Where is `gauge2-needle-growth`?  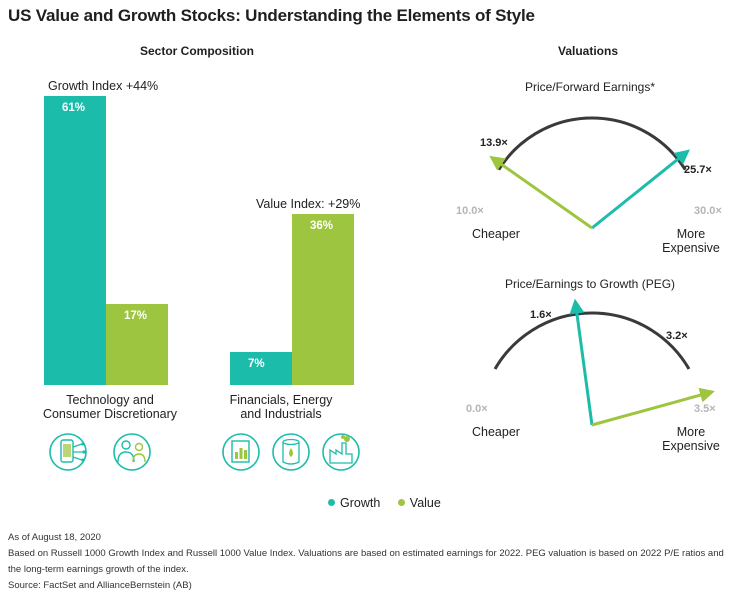
gauge2-needle-growth is located at coordinates (581, 362).